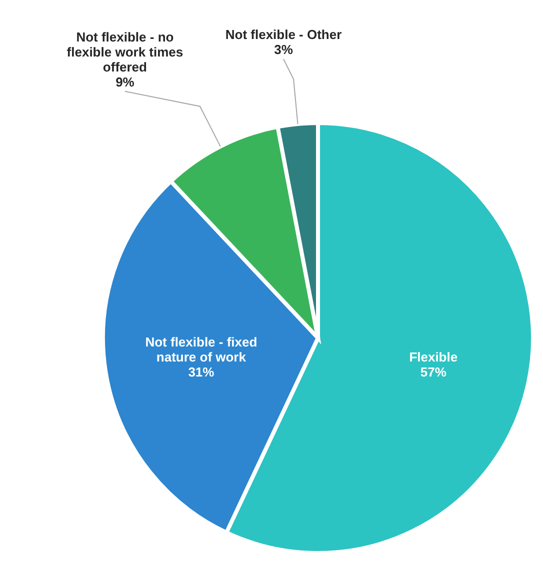 The height and width of the screenshot is (568, 543). I want to click on data-label: 3%, so click(284, 49).